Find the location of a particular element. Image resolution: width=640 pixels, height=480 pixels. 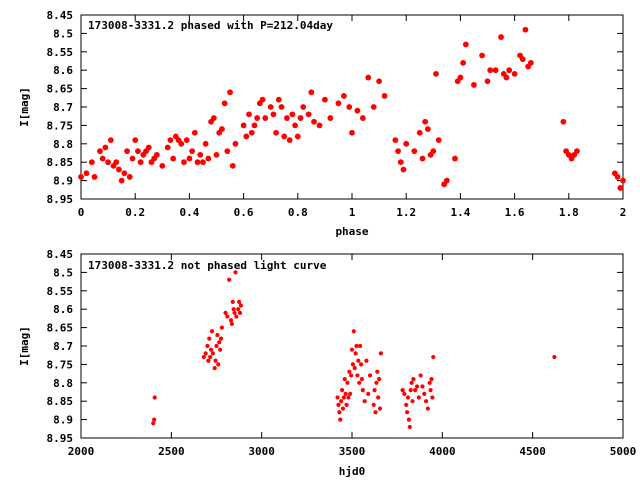

x-tick-labels: 2000 2500 3000 3500 4000 4500 5000 is located at coordinates (352, 451).